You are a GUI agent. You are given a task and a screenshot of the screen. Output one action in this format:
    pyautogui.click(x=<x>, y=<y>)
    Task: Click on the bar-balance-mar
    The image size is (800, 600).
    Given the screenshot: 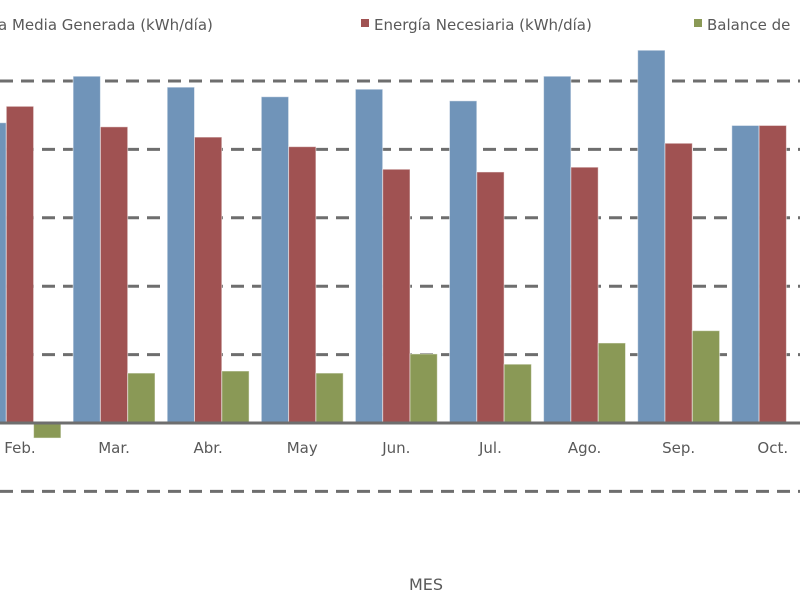 What is the action you would take?
    pyautogui.click(x=141, y=398)
    